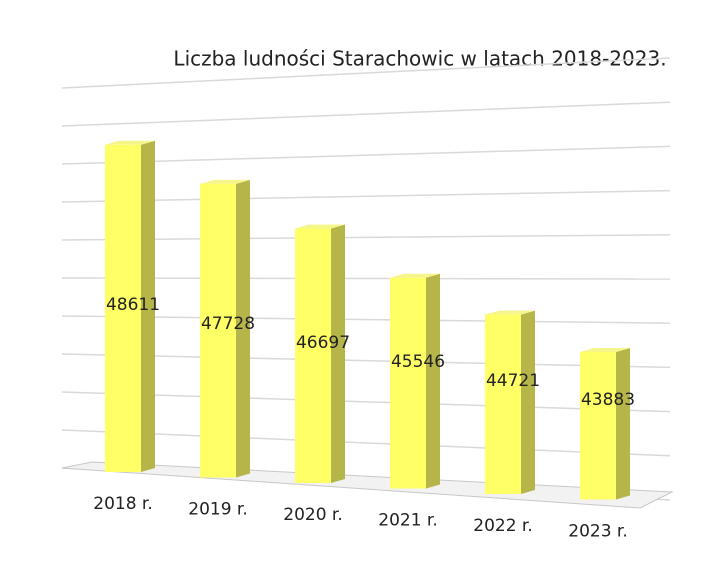  What do you see at coordinates (313, 515) in the screenshot?
I see `x-tick-label: 2020 r.` at bounding box center [313, 515].